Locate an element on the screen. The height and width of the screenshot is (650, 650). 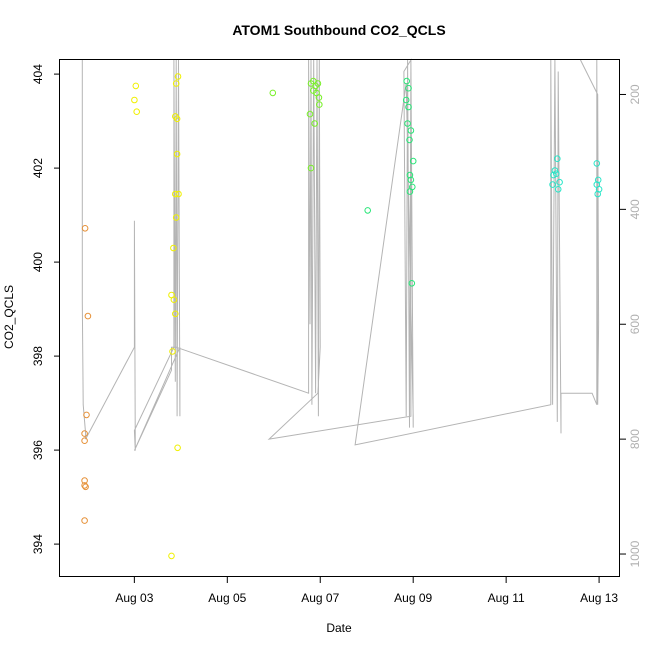
x-axis: Aug 03 Aug 05 Aug 07 Aug 09 Aug 11 Aug 13 is located at coordinates (366, 591).